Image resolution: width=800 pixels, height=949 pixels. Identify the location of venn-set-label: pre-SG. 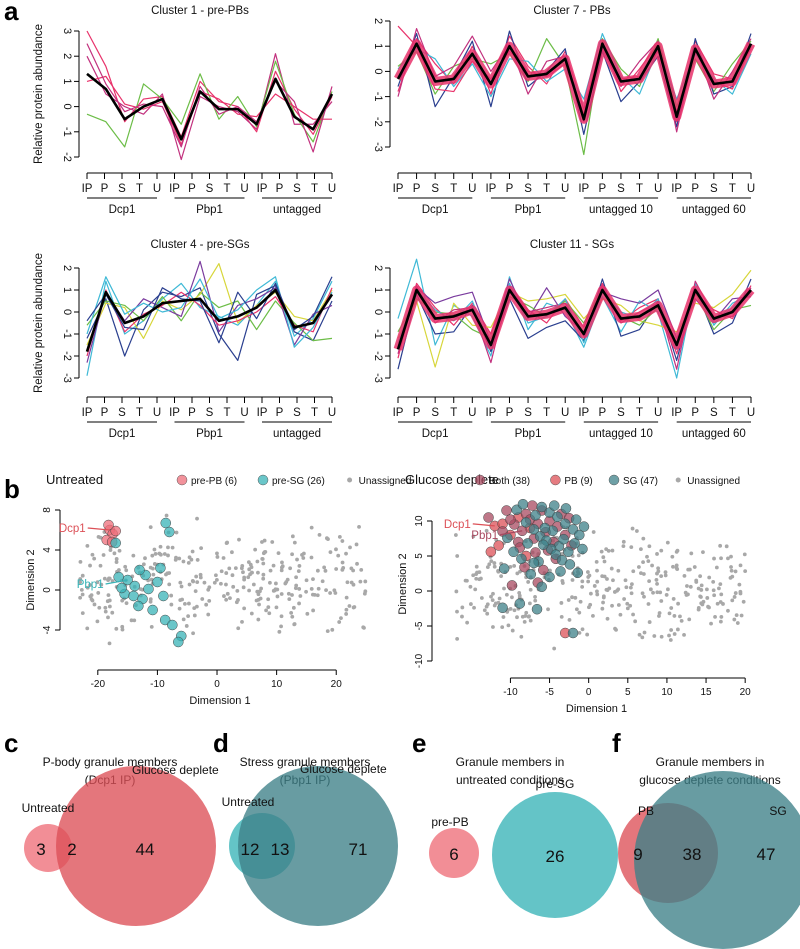
(555, 784).